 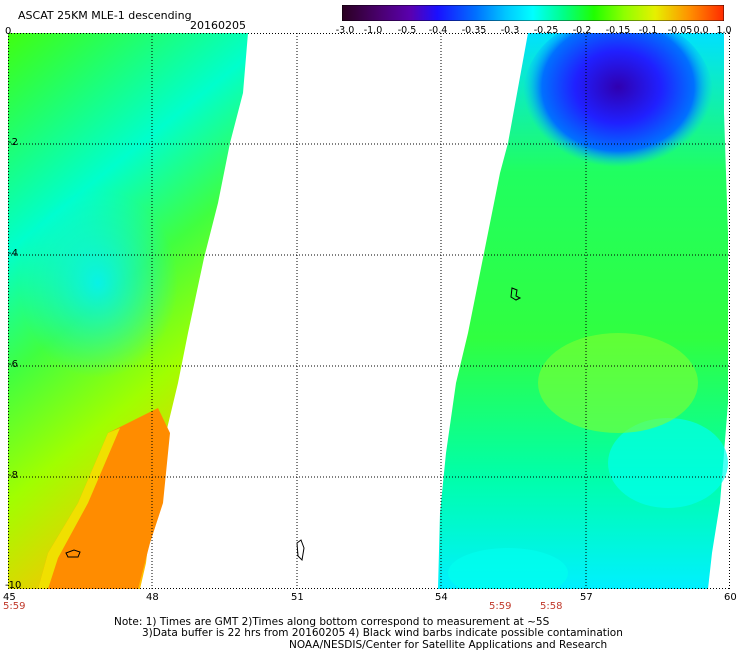 What do you see at coordinates (13, 475) in the screenshot?
I see `lat-label: -8` at bounding box center [13, 475].